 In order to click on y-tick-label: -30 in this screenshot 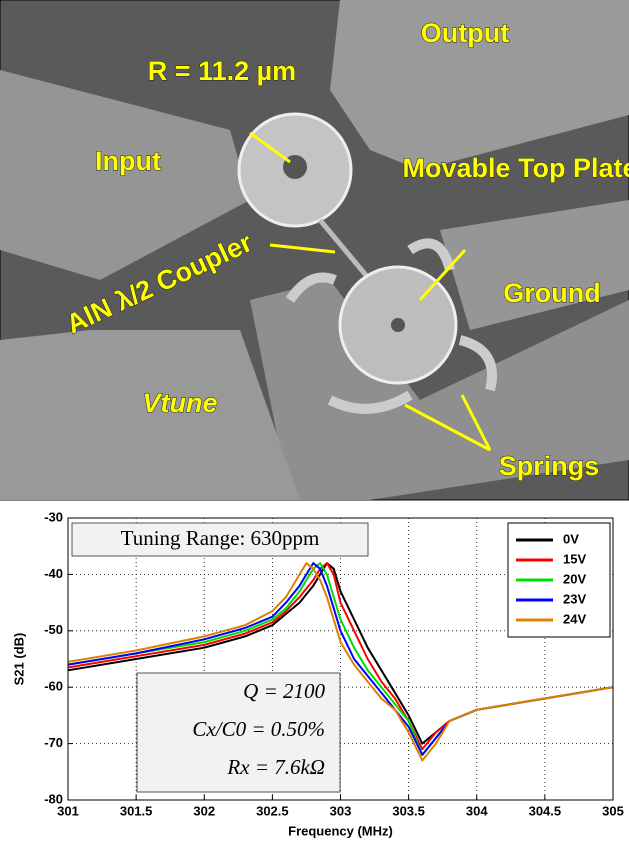, I will do `click(53, 516)`.